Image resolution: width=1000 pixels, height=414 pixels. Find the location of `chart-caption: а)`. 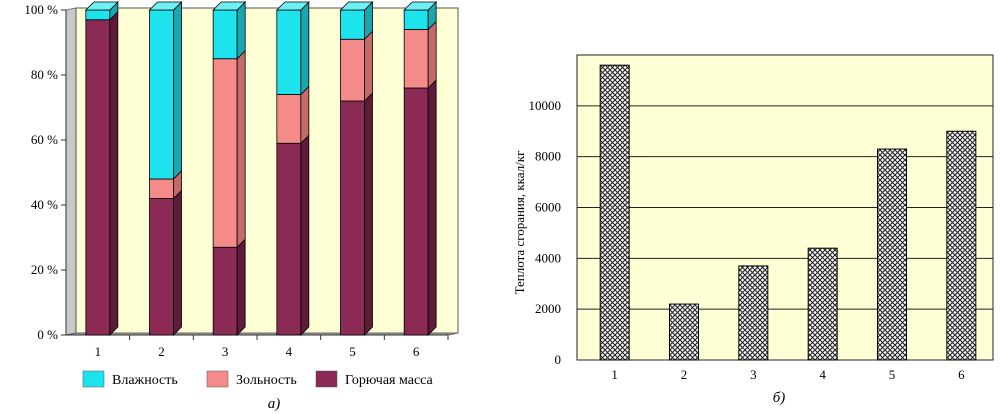

chart-caption: а) is located at coordinates (274, 404).